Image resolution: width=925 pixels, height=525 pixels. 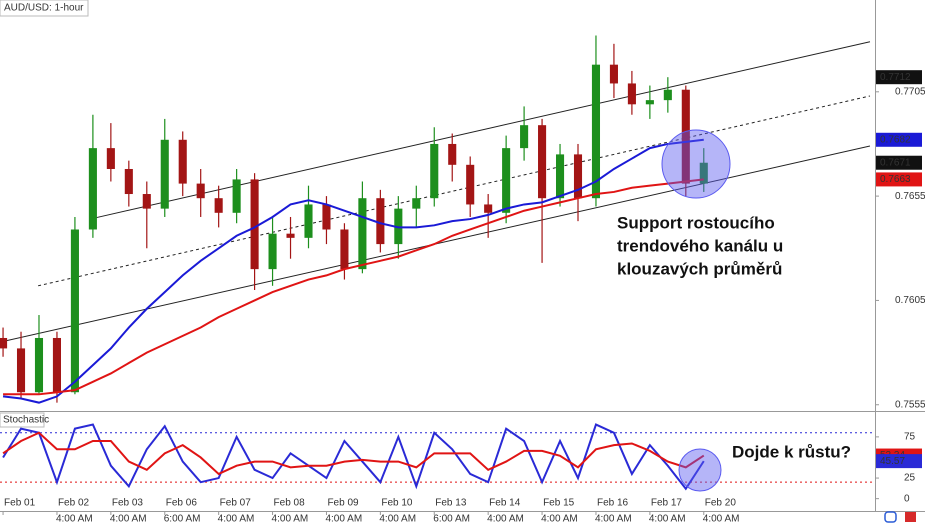 What do you see at coordinates (892, 461) in the screenshot?
I see `price-marker-label: 45.57` at bounding box center [892, 461].